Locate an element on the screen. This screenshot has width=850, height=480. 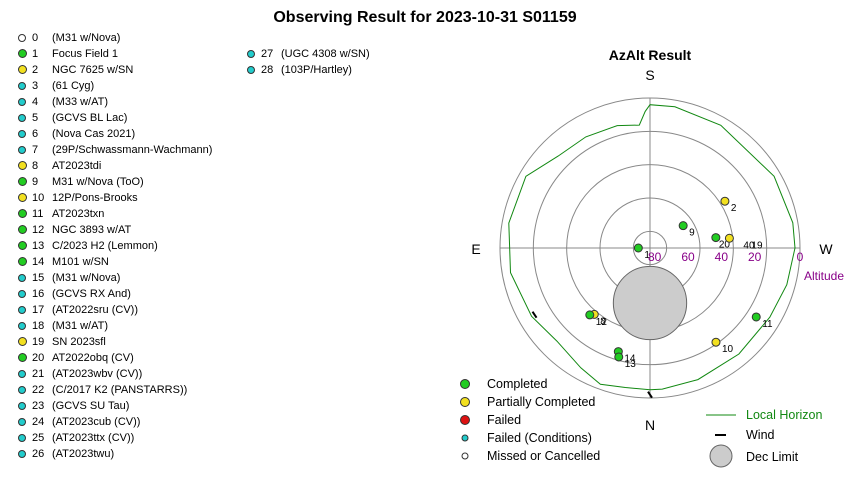
legend-failed-conditions-marker is located at coordinates (465, 438).